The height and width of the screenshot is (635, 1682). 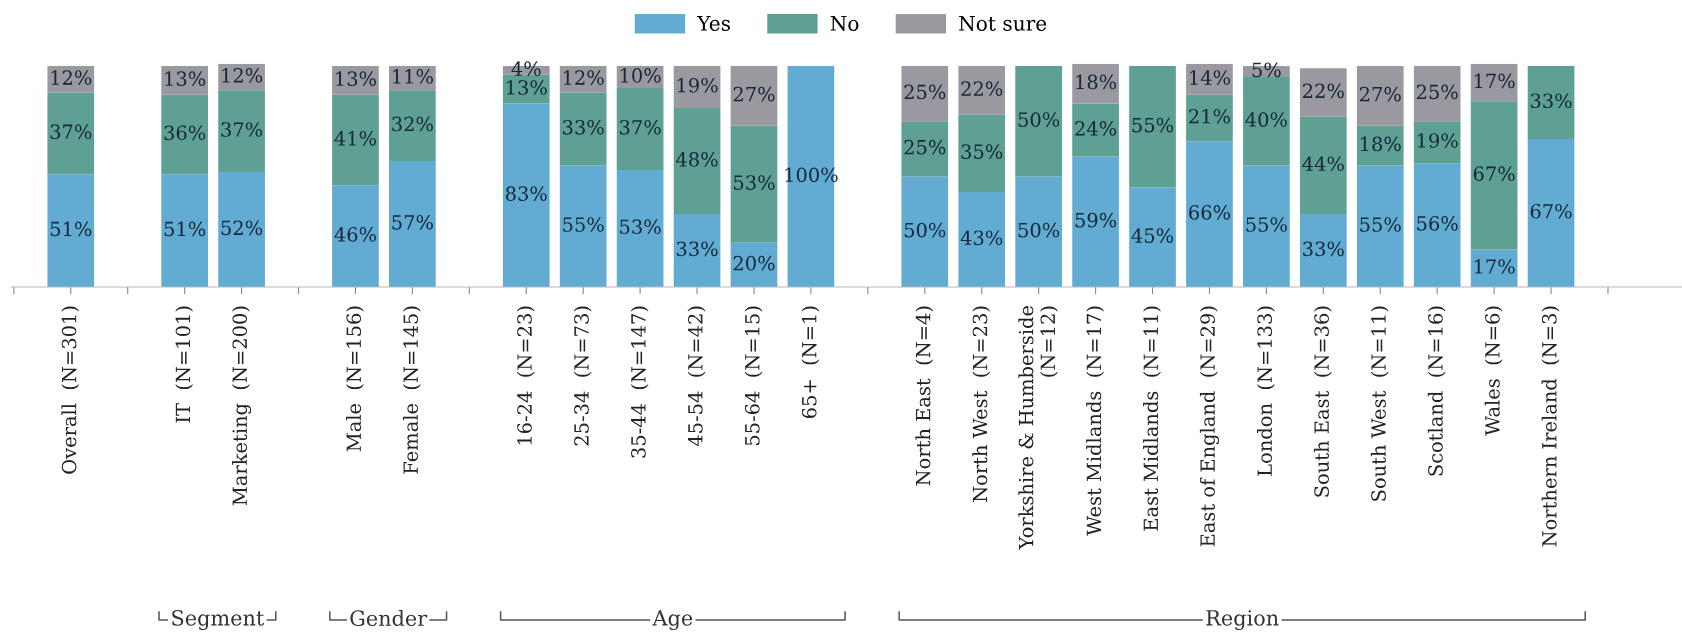 What do you see at coordinates (639, 382) in the screenshot?
I see `x-tick-label: 35-44 (N=147)` at bounding box center [639, 382].